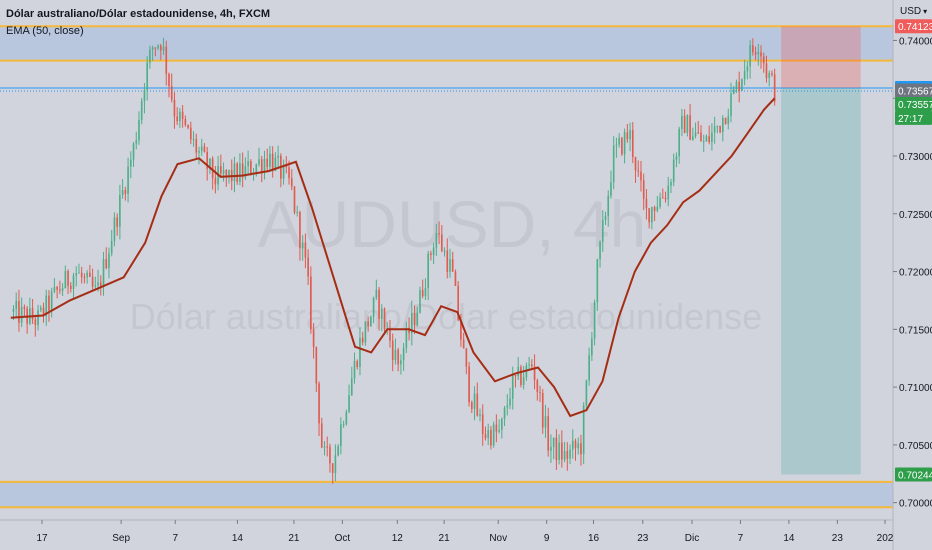 Image resolution: width=932 pixels, height=550 pixels. I want to click on time-tick-label: 7, so click(741, 538).